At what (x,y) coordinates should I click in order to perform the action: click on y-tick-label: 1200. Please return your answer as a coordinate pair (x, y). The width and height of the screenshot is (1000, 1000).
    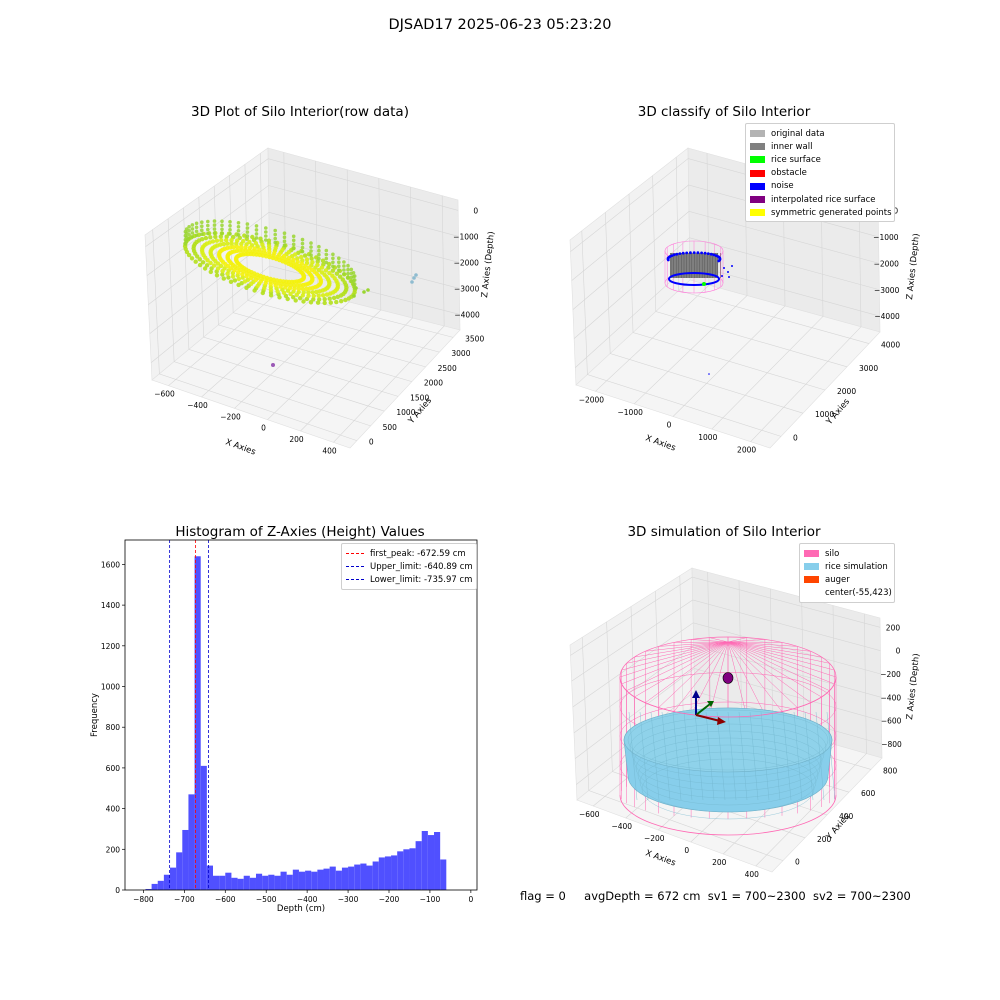
    Looking at the image, I should click on (110, 646).